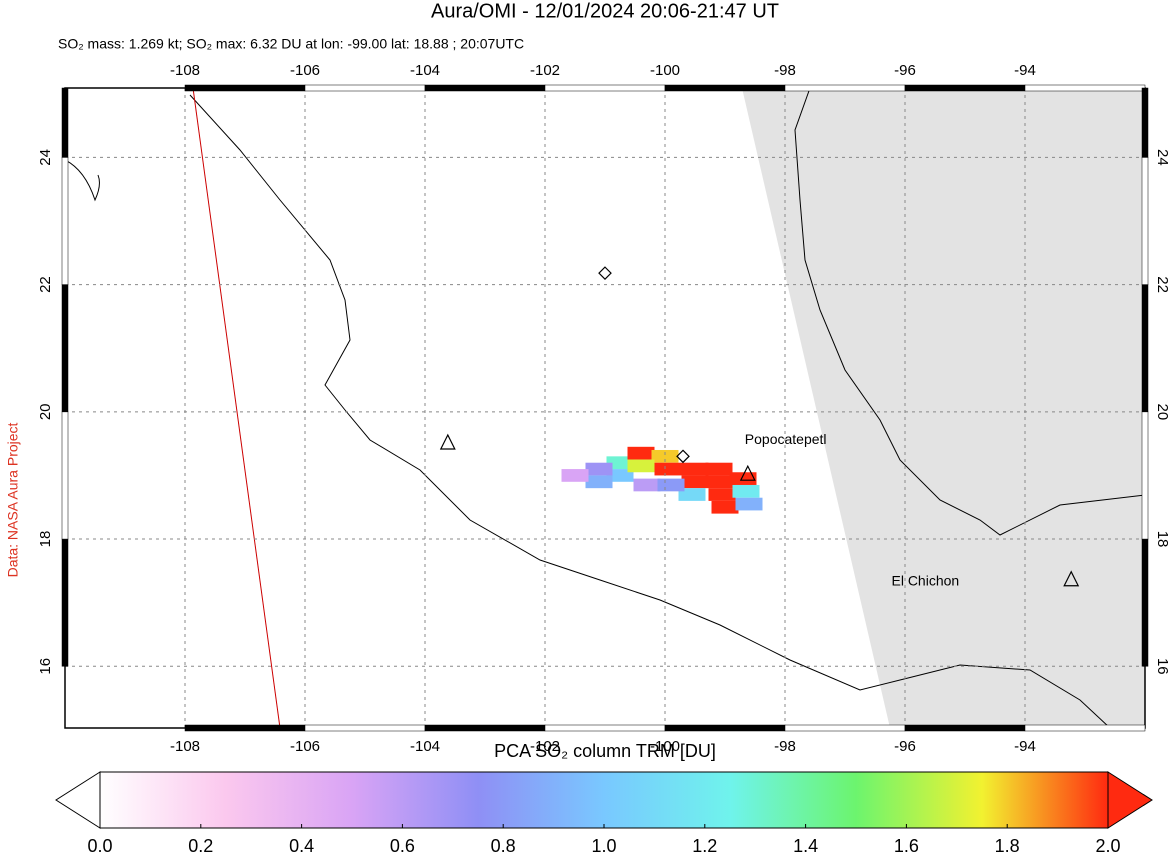  I want to click on colorbar-tick-label: 0.0, so click(99, 845).